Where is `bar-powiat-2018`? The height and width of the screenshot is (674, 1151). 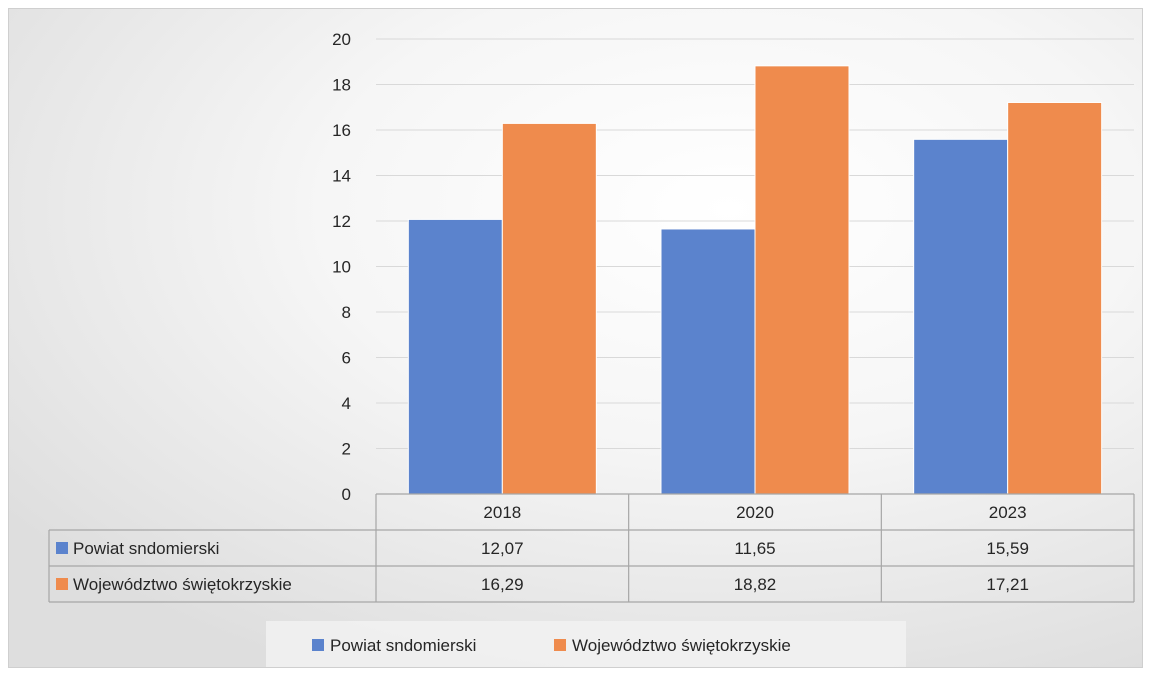
bar-powiat-2018 is located at coordinates (455, 356).